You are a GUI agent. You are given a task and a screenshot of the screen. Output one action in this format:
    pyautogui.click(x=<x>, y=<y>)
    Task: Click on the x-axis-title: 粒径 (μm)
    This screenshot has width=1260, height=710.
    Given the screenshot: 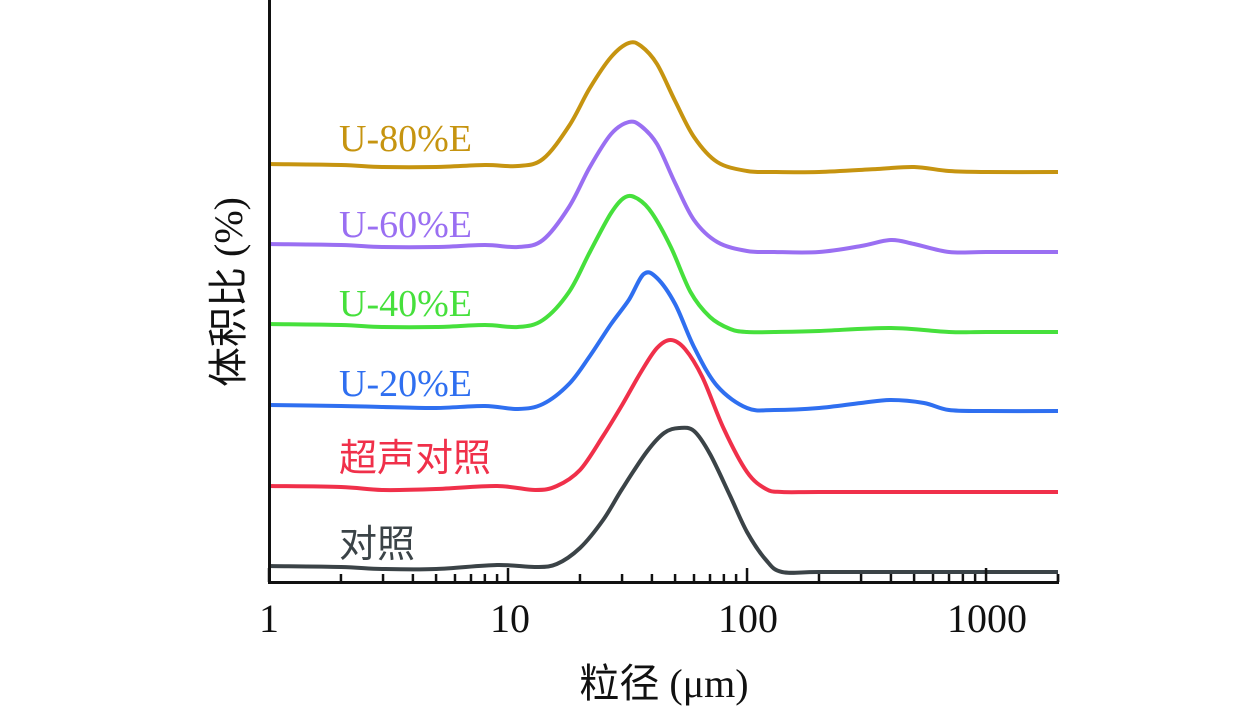 What is the action you would take?
    pyautogui.click(x=663, y=683)
    